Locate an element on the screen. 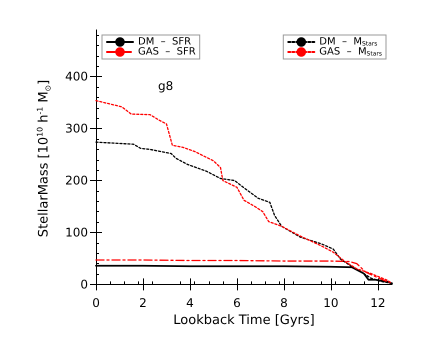 This screenshot has width=436, height=349. annotation: g8 is located at coordinates (166, 86).